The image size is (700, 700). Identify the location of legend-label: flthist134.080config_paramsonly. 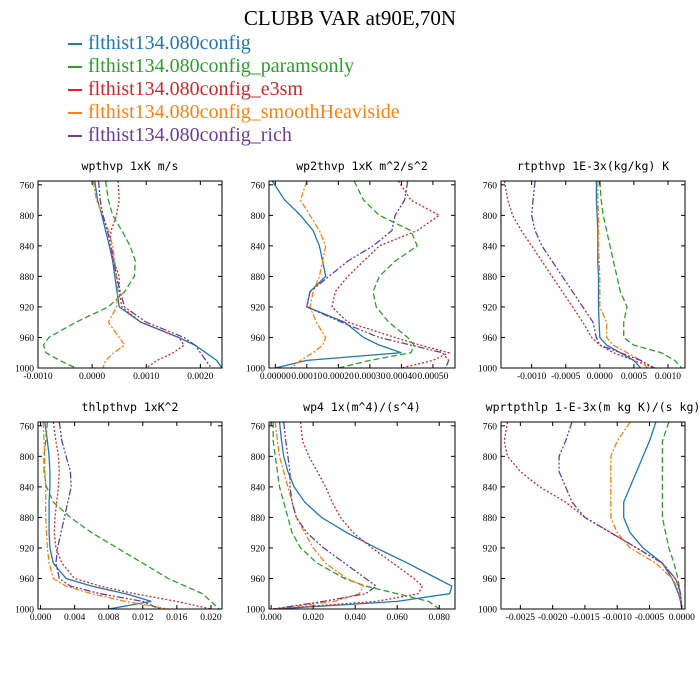
(221, 66).